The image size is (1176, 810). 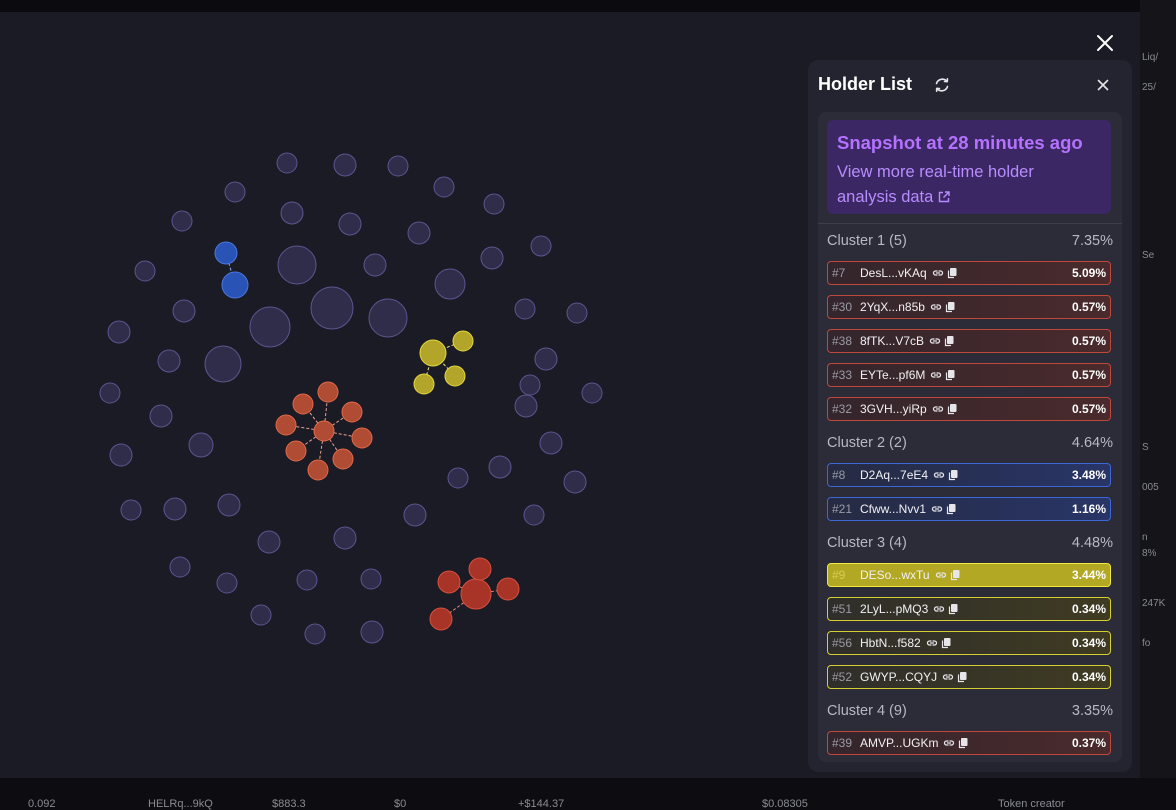 What do you see at coordinates (969, 575) in the screenshot?
I see `holder-row: #9 DESo...wxTu 3.44%` at bounding box center [969, 575].